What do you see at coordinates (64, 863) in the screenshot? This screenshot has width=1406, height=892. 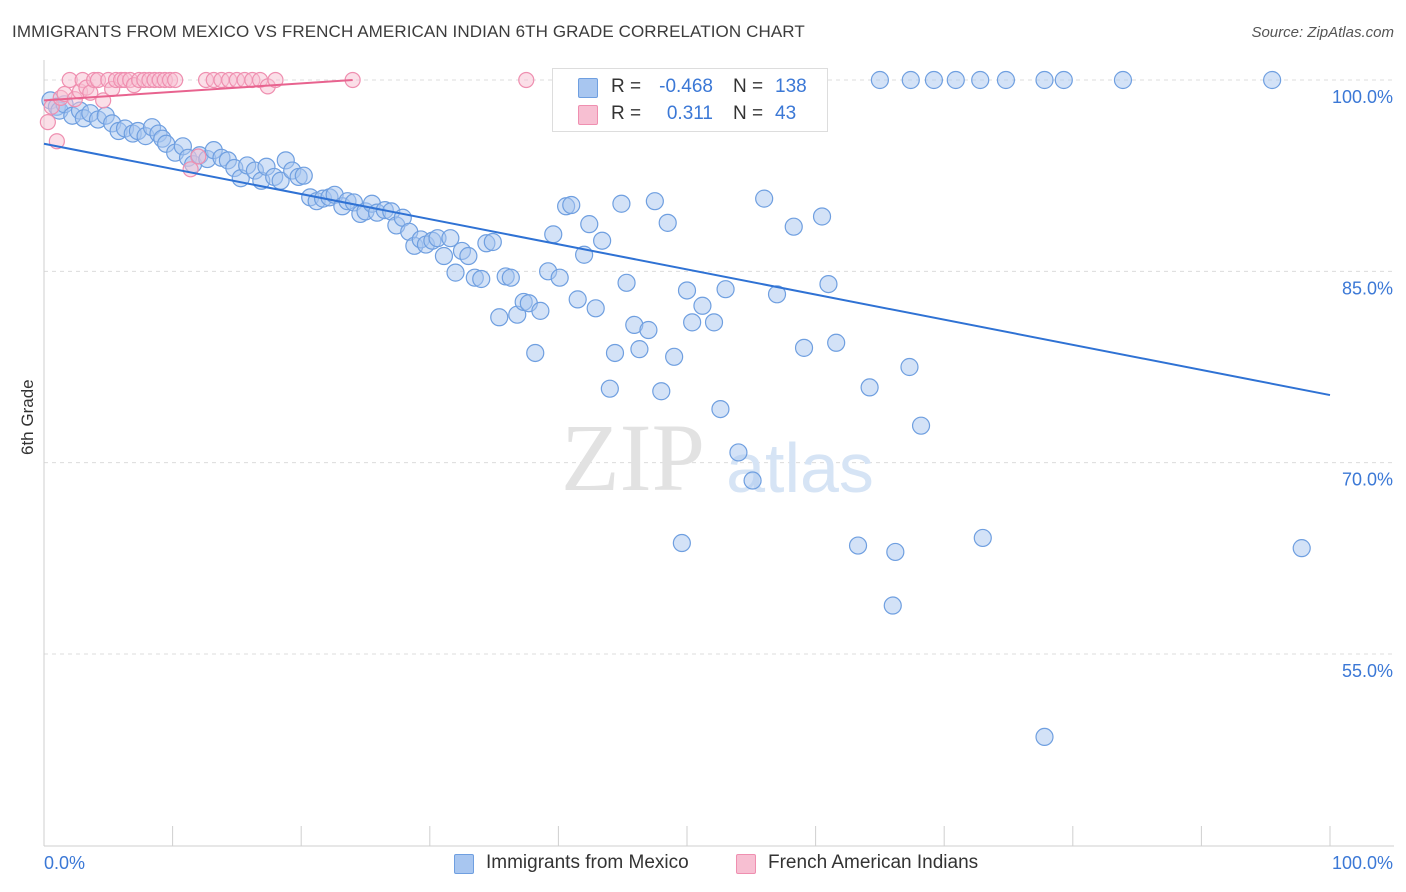 I see `x-tick-label: 0.0%` at bounding box center [64, 863].